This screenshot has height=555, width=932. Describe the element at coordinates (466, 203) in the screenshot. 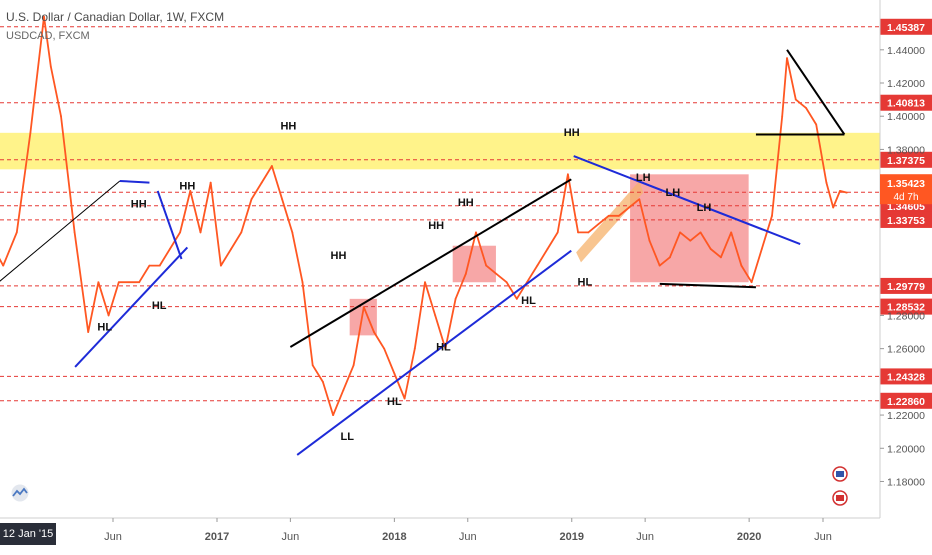

I see `pattern-label-hh-7: HH` at that location.